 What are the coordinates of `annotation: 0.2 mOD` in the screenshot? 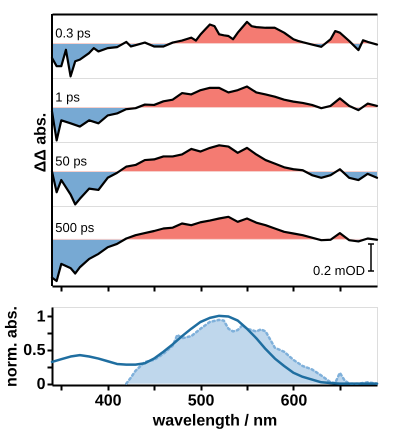 It's located at (338, 270).